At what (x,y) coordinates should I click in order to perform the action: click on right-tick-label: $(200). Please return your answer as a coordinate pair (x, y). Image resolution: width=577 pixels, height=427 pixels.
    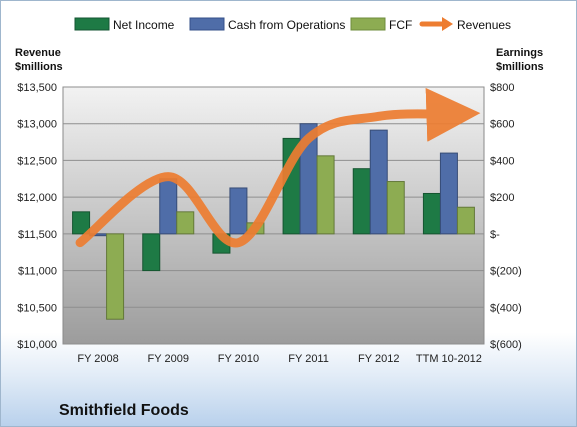
    Looking at the image, I should click on (506, 272).